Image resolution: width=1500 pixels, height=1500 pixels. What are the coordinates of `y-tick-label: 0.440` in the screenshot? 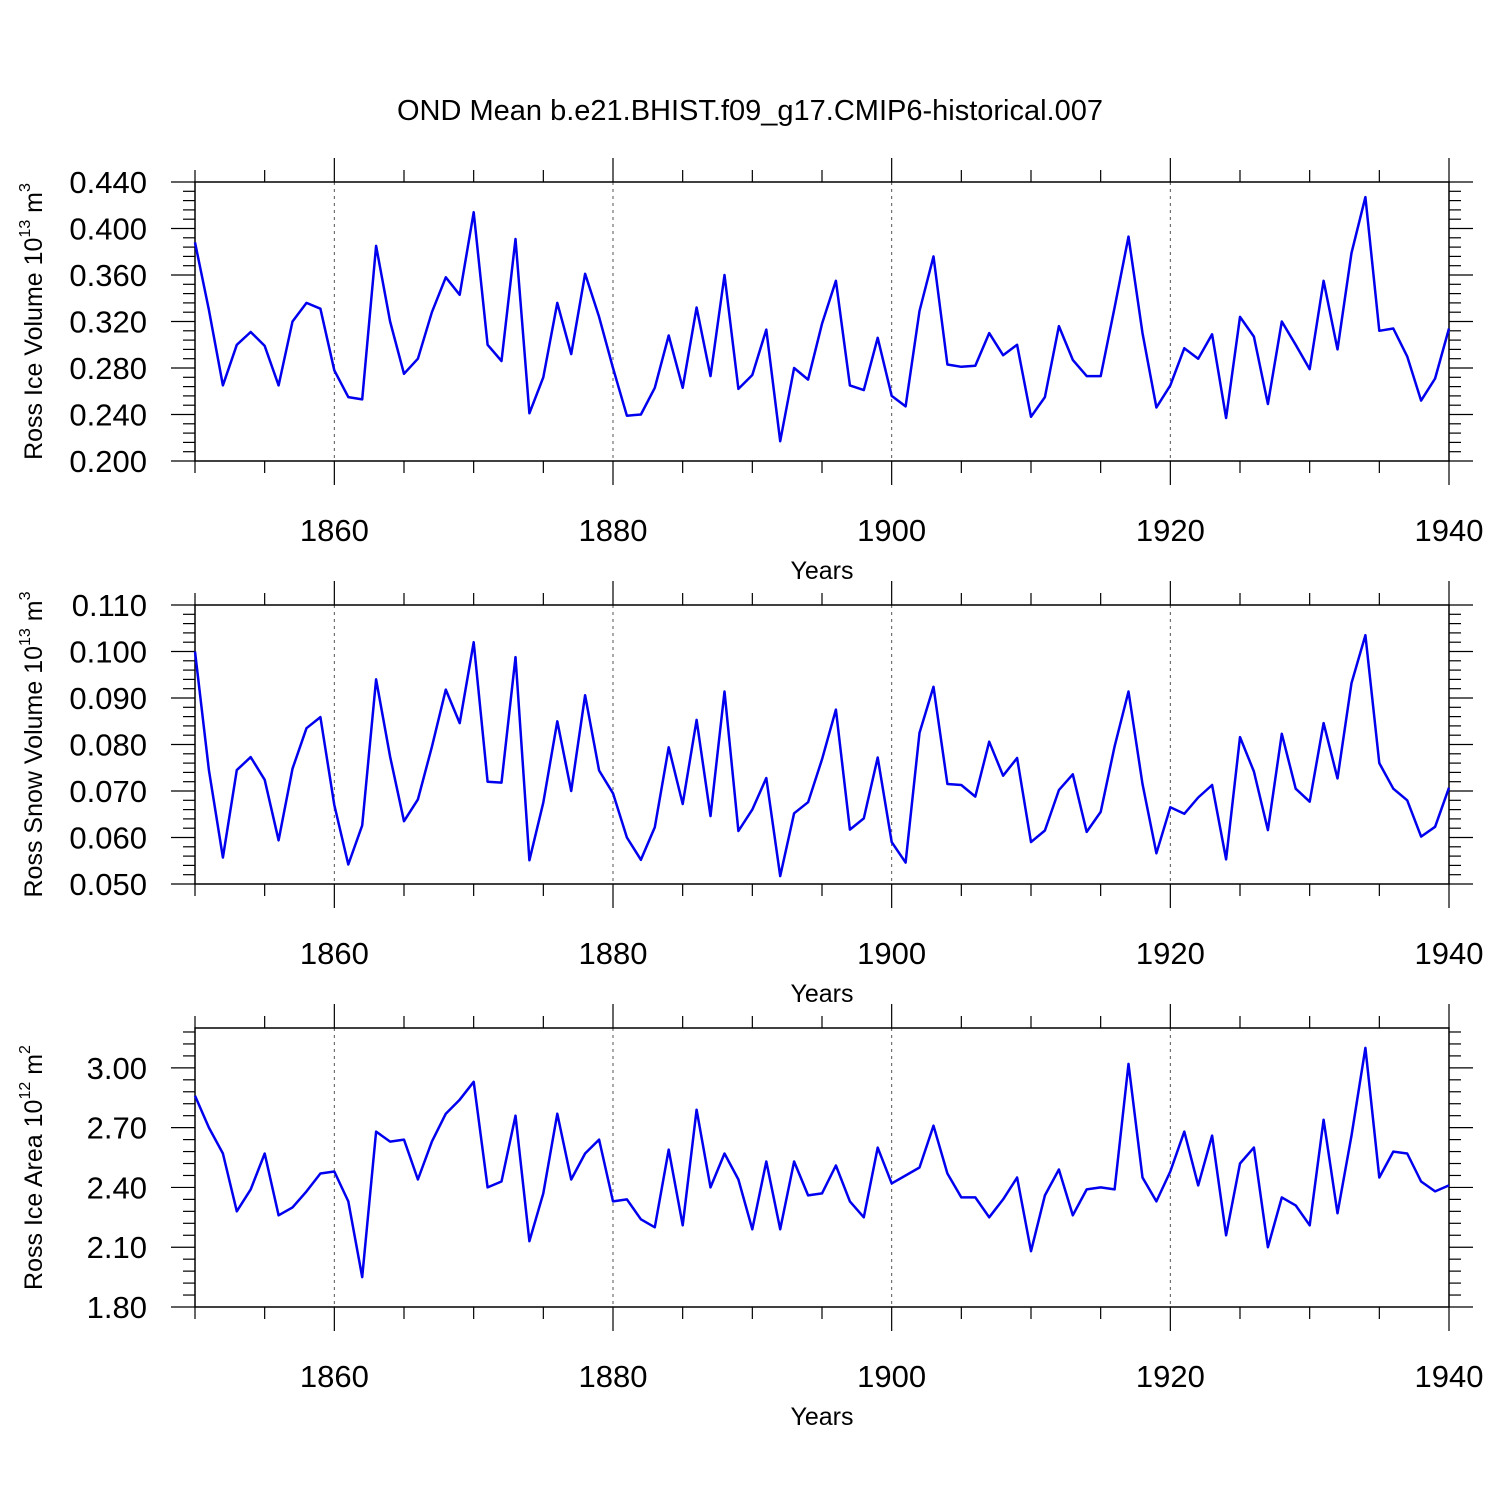 It's located at (108, 182).